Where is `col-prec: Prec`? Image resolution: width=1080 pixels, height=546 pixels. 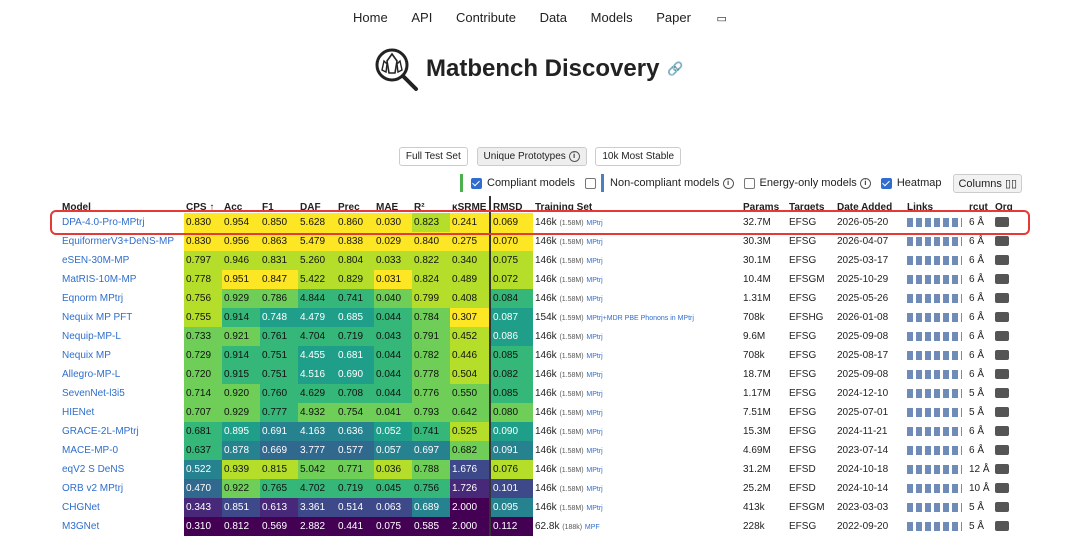 col-prec: Prec is located at coordinates (349, 207).